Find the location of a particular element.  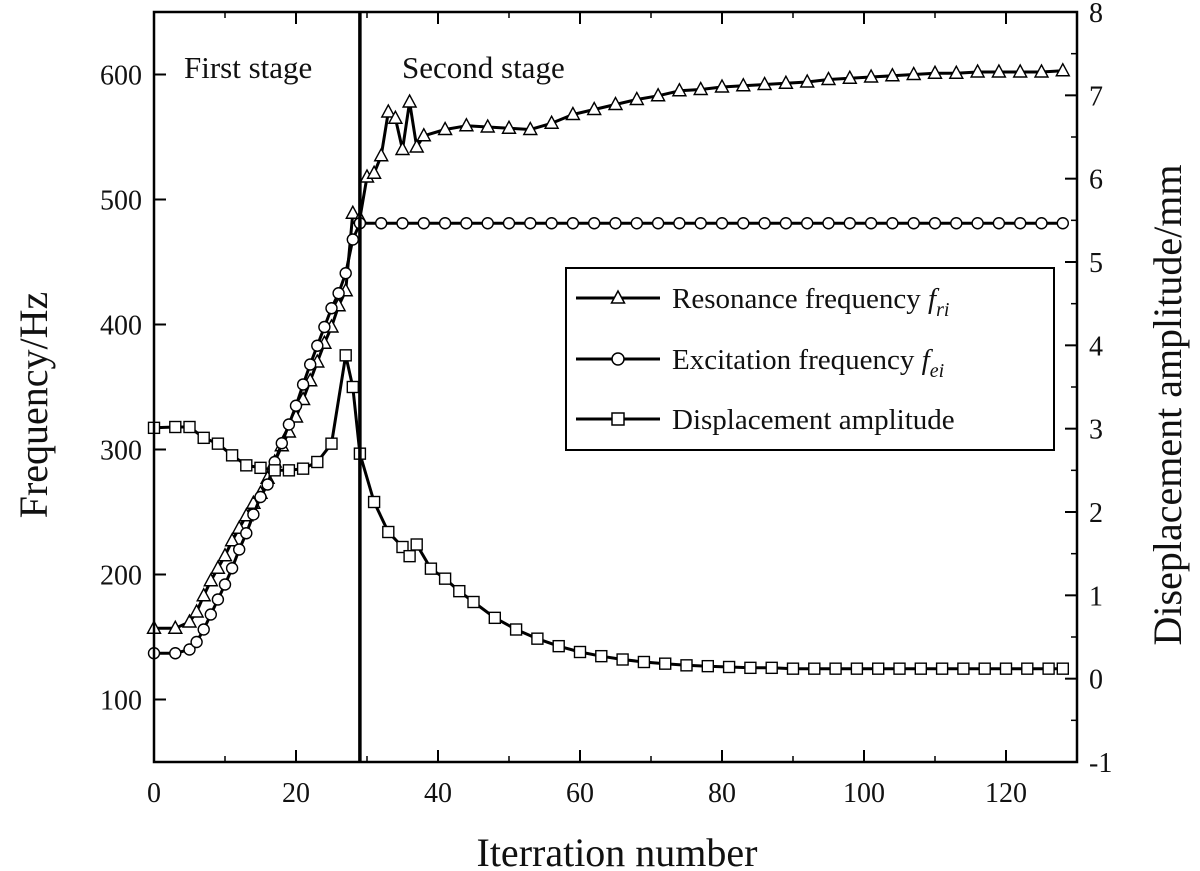

x-tick-label: 120 is located at coordinates (1006, 793).